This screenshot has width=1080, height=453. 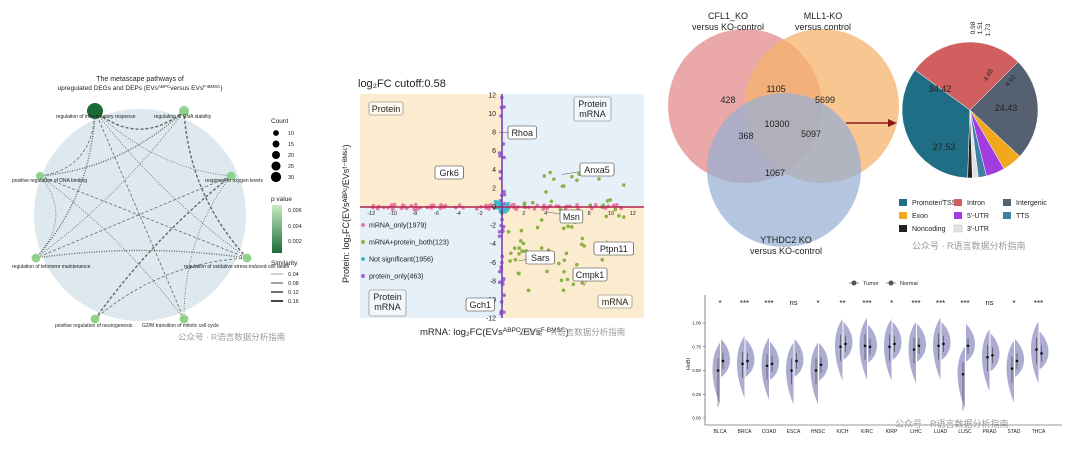 I want to click on scatter-title: log₂FC cutoff:0.58, so click(x=402, y=84).